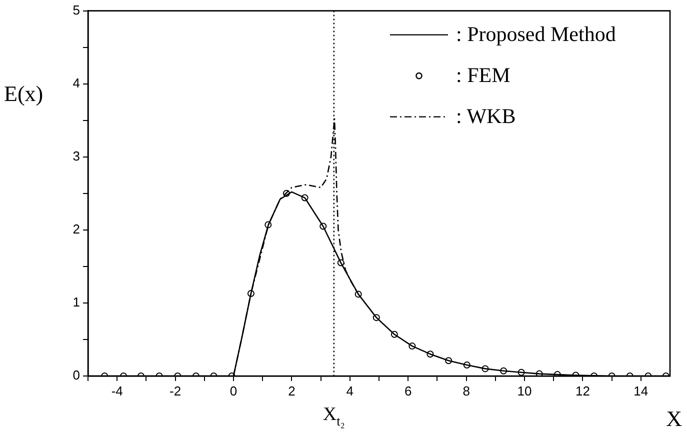 Image resolution: width=687 pixels, height=438 pixels. I want to click on legend-label: : WKB, so click(486, 116).